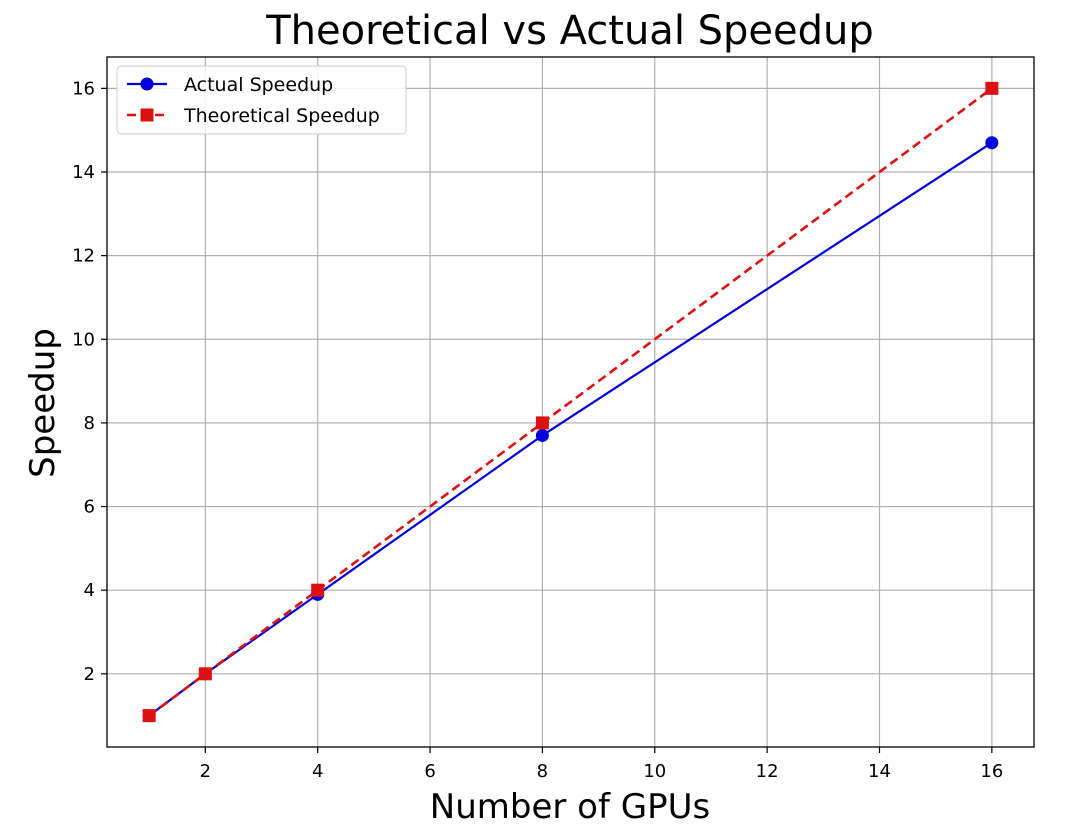 Image resolution: width=1080 pixels, height=834 pixels. I want to click on x-tick-label: 10, so click(654, 771).